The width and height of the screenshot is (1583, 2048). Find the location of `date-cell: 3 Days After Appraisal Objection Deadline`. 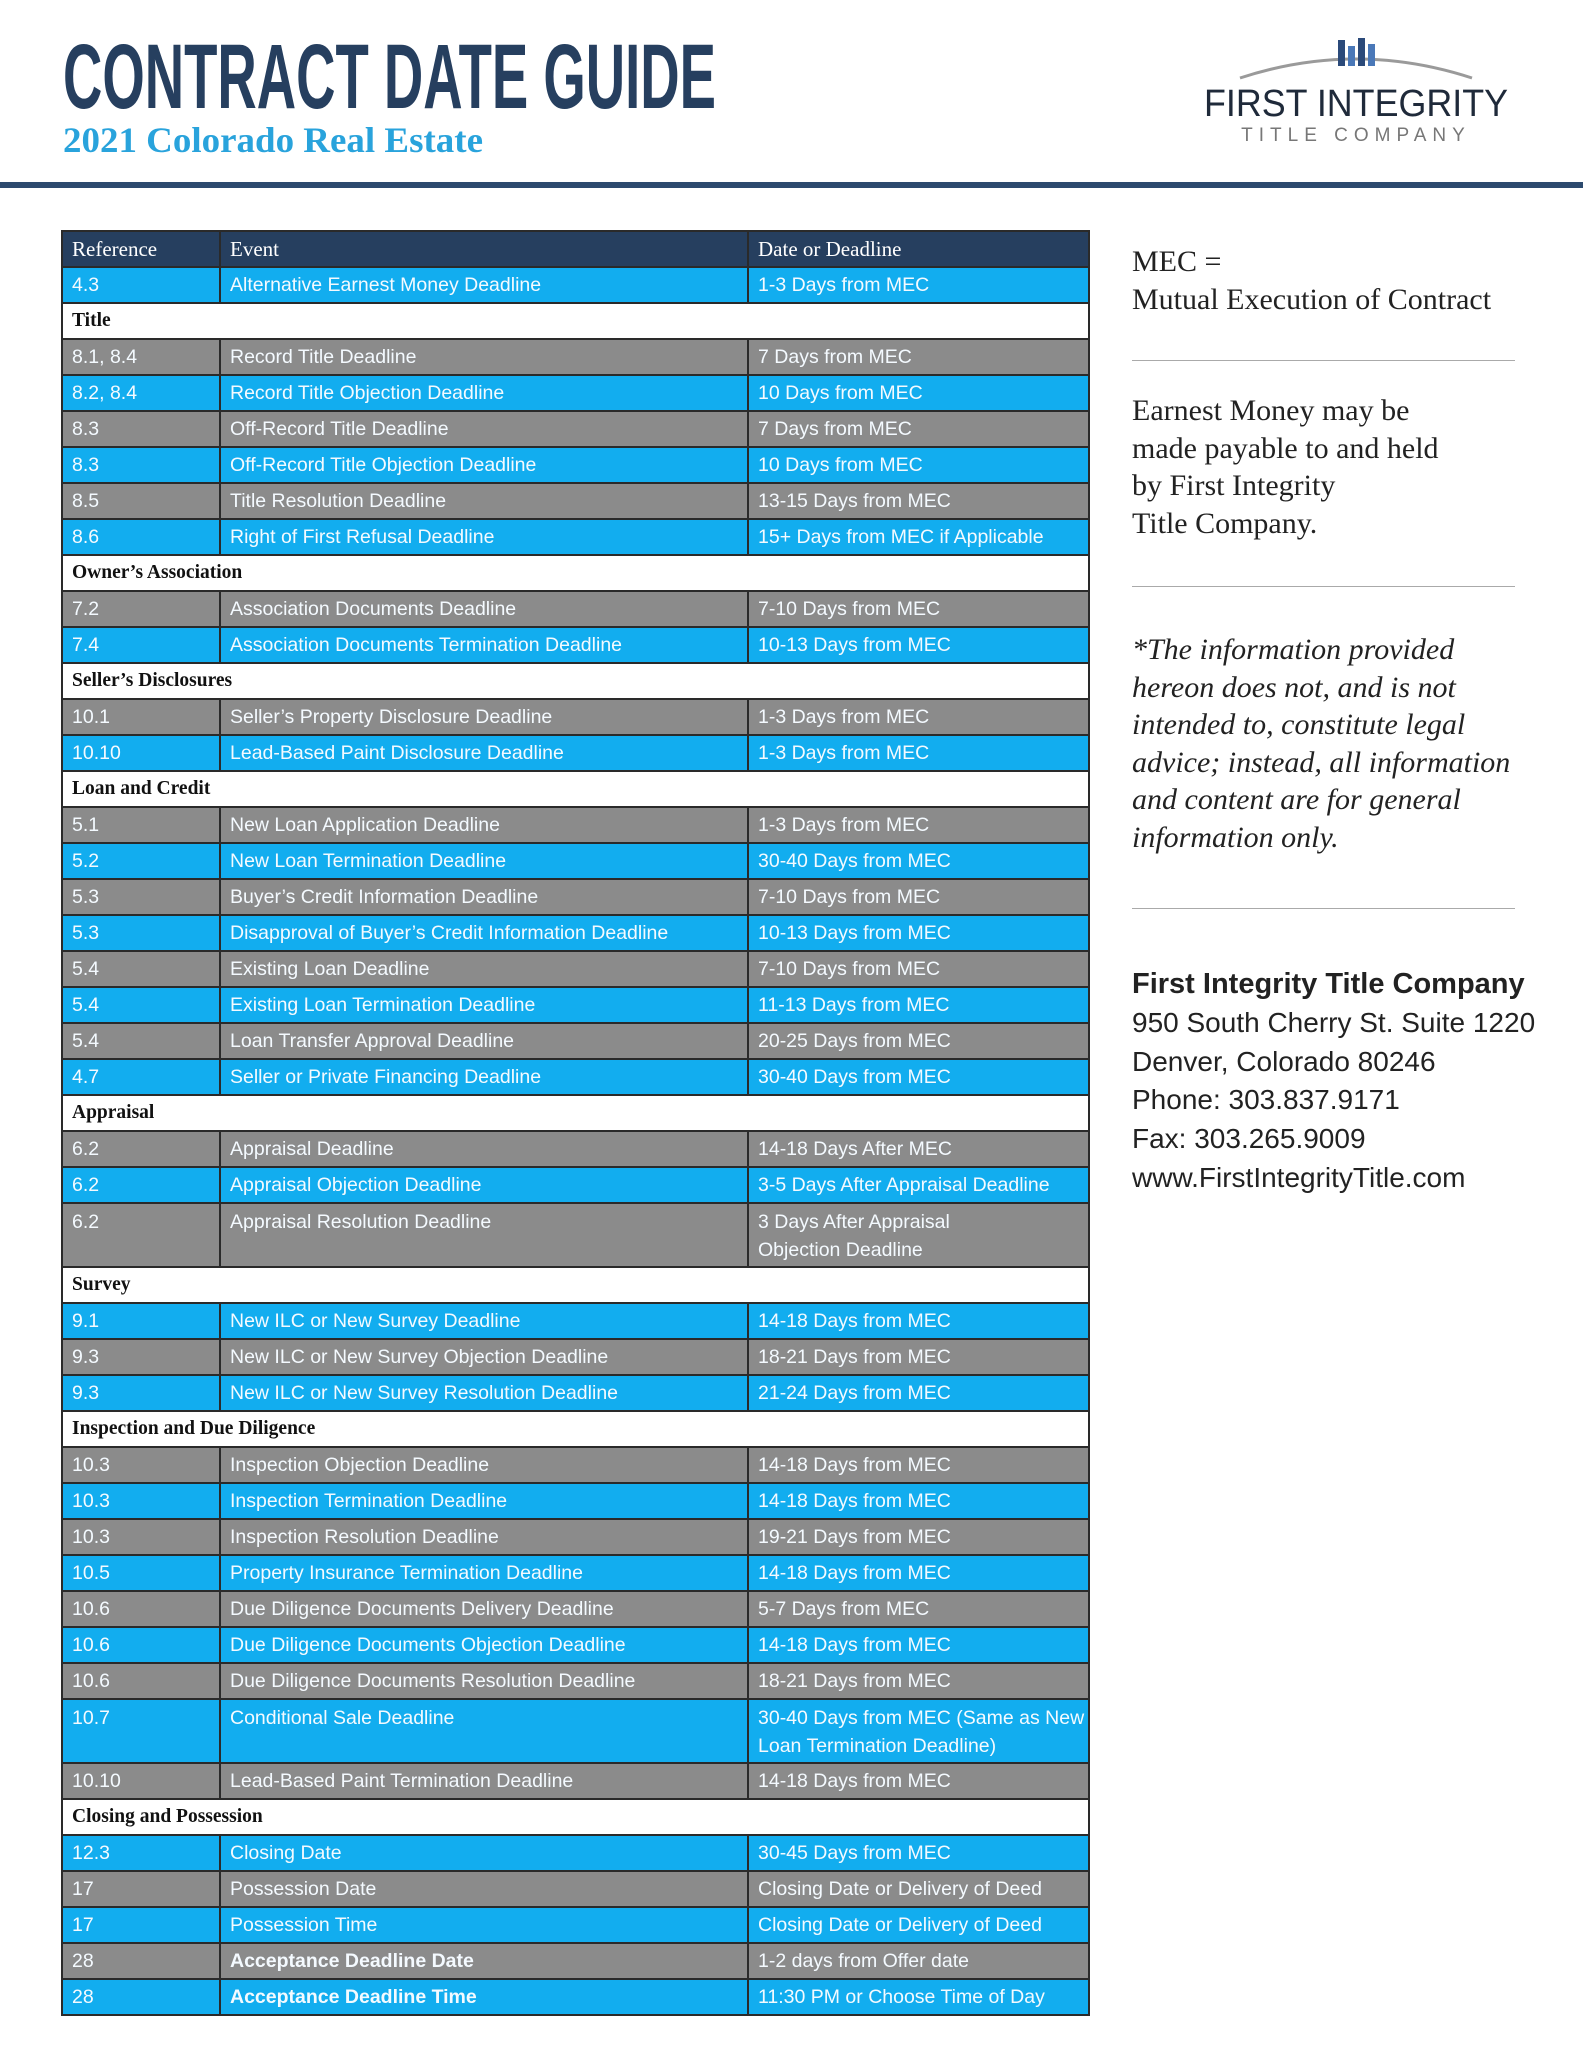

date-cell: 3 Days After Appraisal Objection Deadline is located at coordinates (918, 1235).